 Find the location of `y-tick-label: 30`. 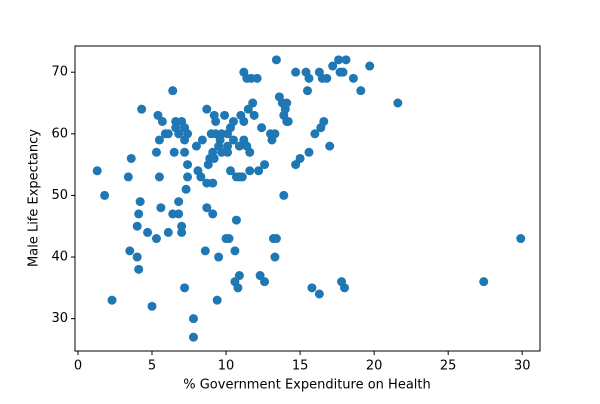

y-tick-label: 30 is located at coordinates (59, 318).